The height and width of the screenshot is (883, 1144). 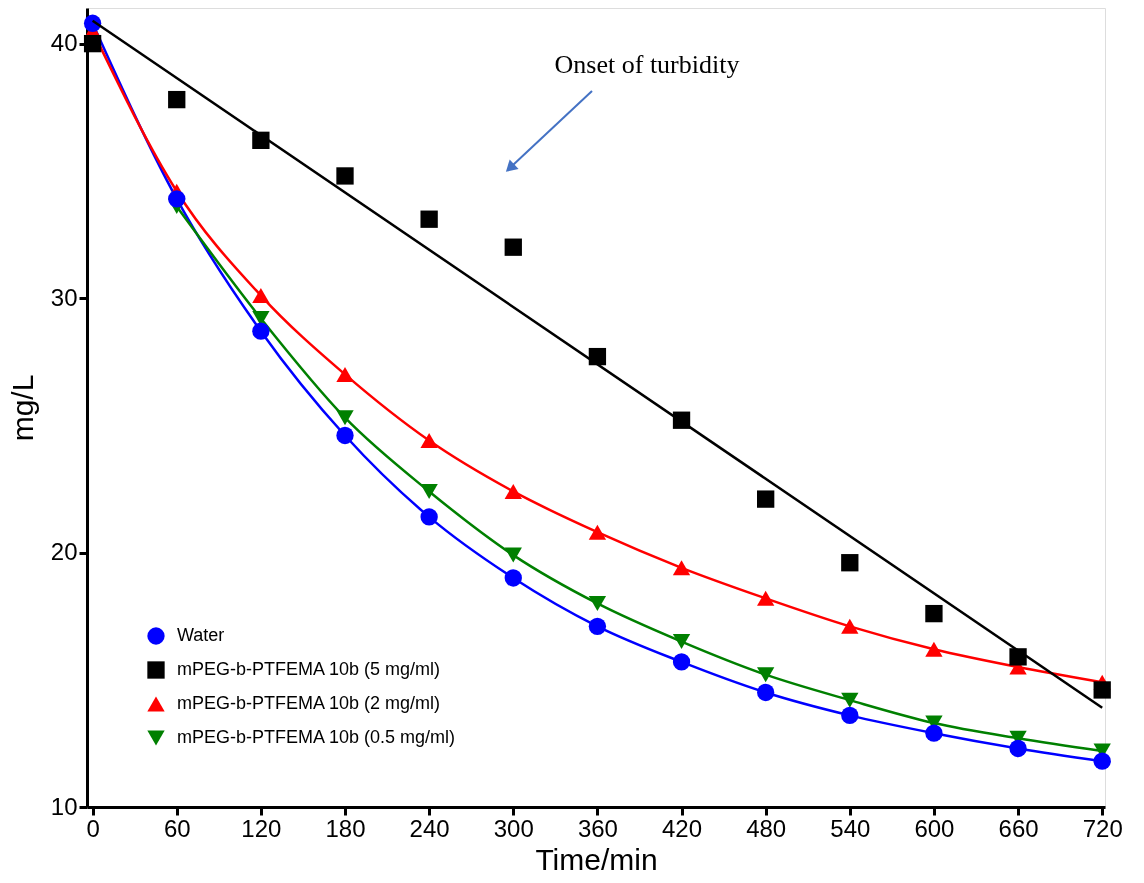 What do you see at coordinates (316, 737) in the screenshot?
I see `legend-label: mPEG-b-PTFEMA 10b (0.5 mg/ml)` at bounding box center [316, 737].